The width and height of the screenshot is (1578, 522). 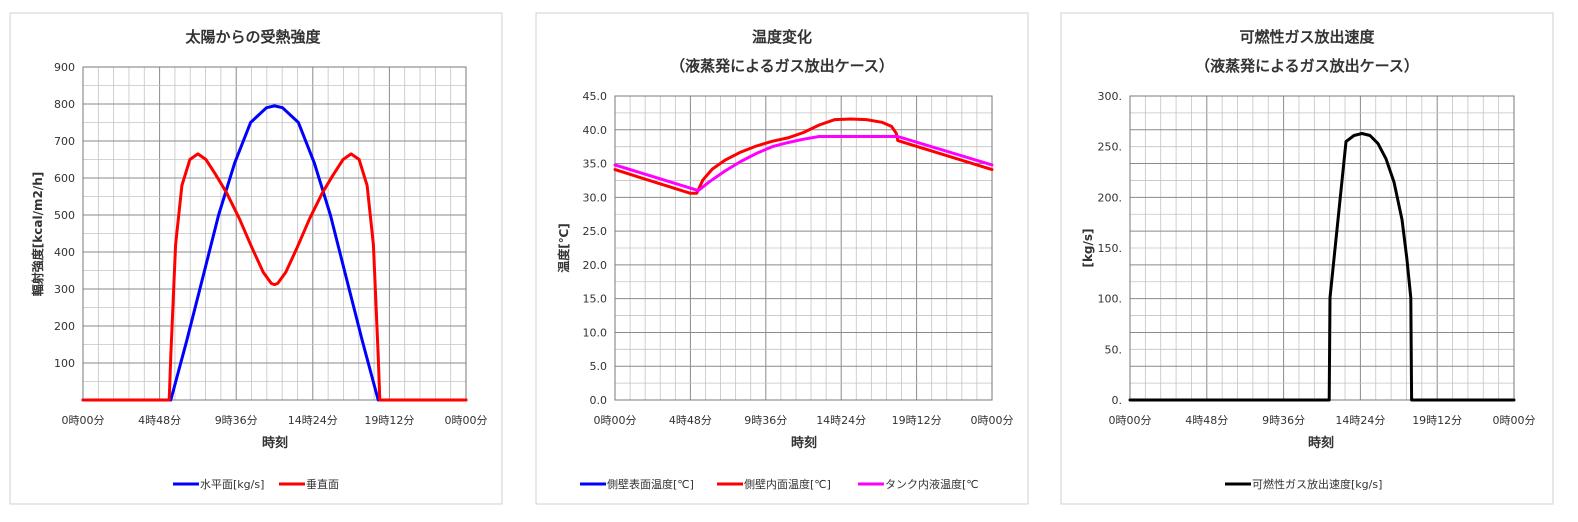 What do you see at coordinates (595, 130) in the screenshot?
I see `y-tick-label: 40.0` at bounding box center [595, 130].